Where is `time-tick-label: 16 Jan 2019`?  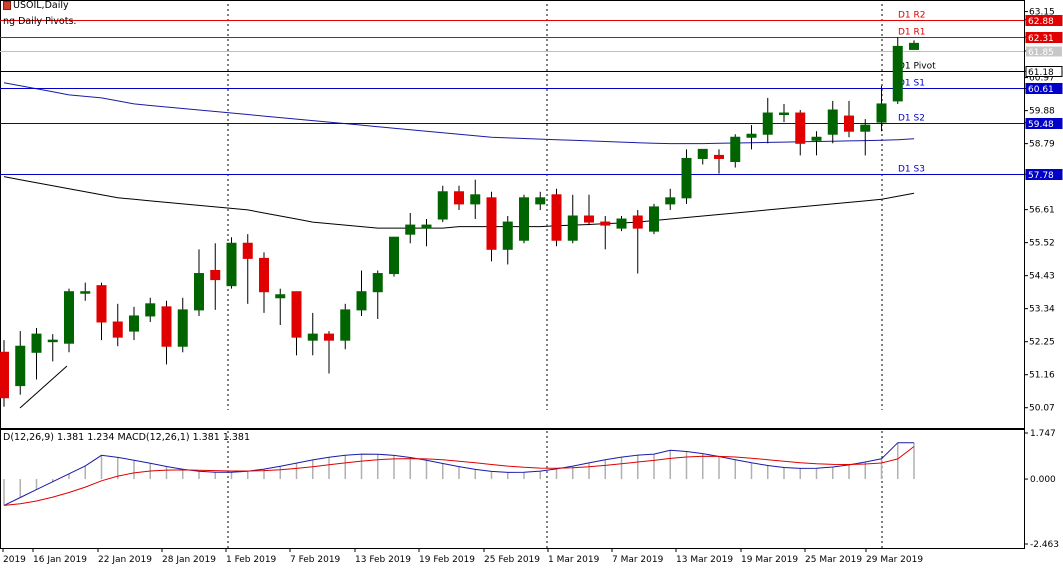 time-tick-label: 16 Jan 2019 is located at coordinates (60, 560).